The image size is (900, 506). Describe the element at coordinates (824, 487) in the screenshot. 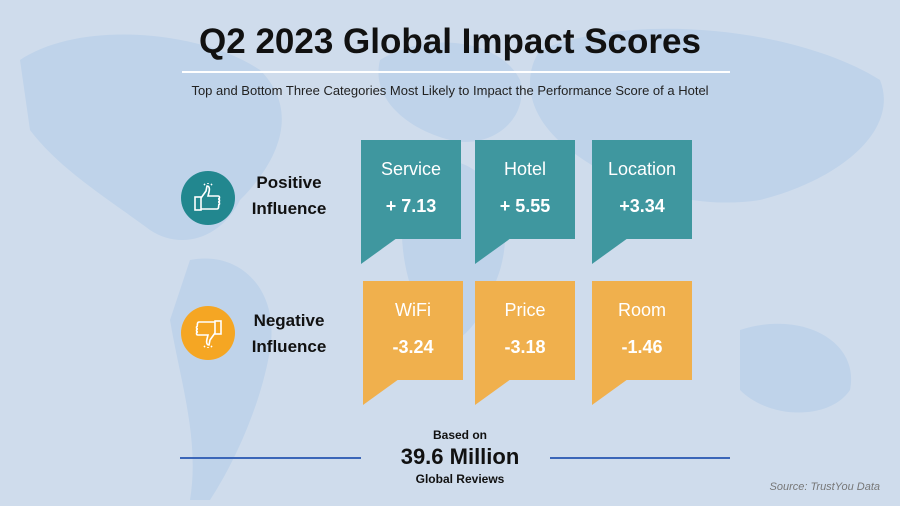

I see `source-note: Source: TrustYou Data` at that location.